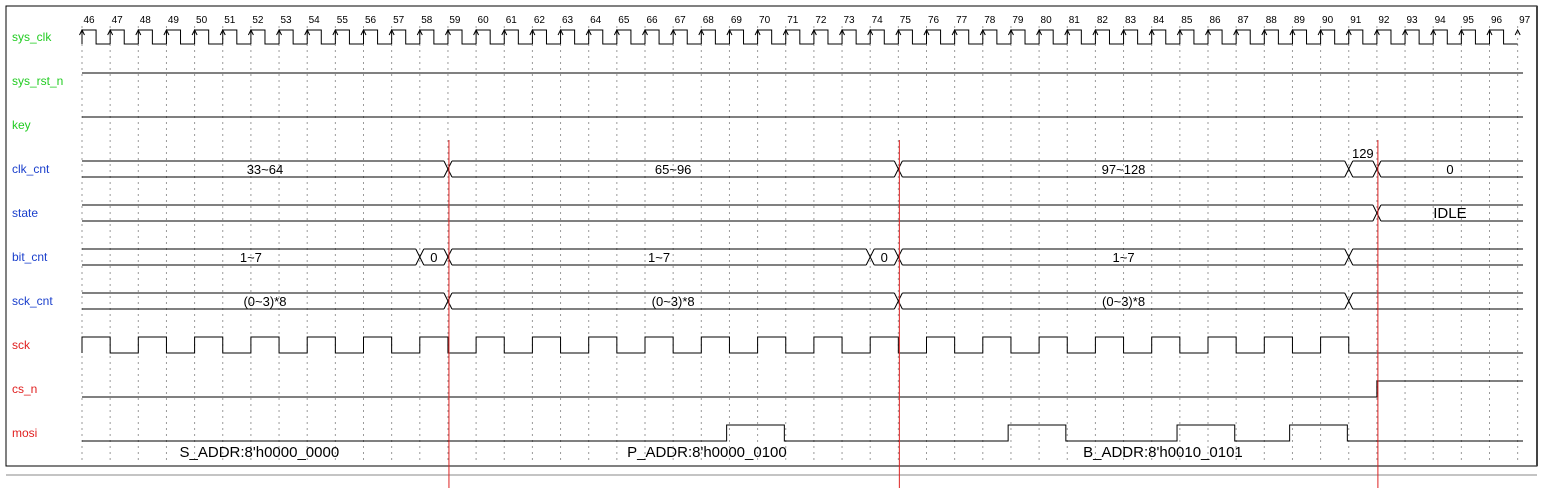  What do you see at coordinates (730, 213) in the screenshot?
I see `bus-segment-state` at bounding box center [730, 213].